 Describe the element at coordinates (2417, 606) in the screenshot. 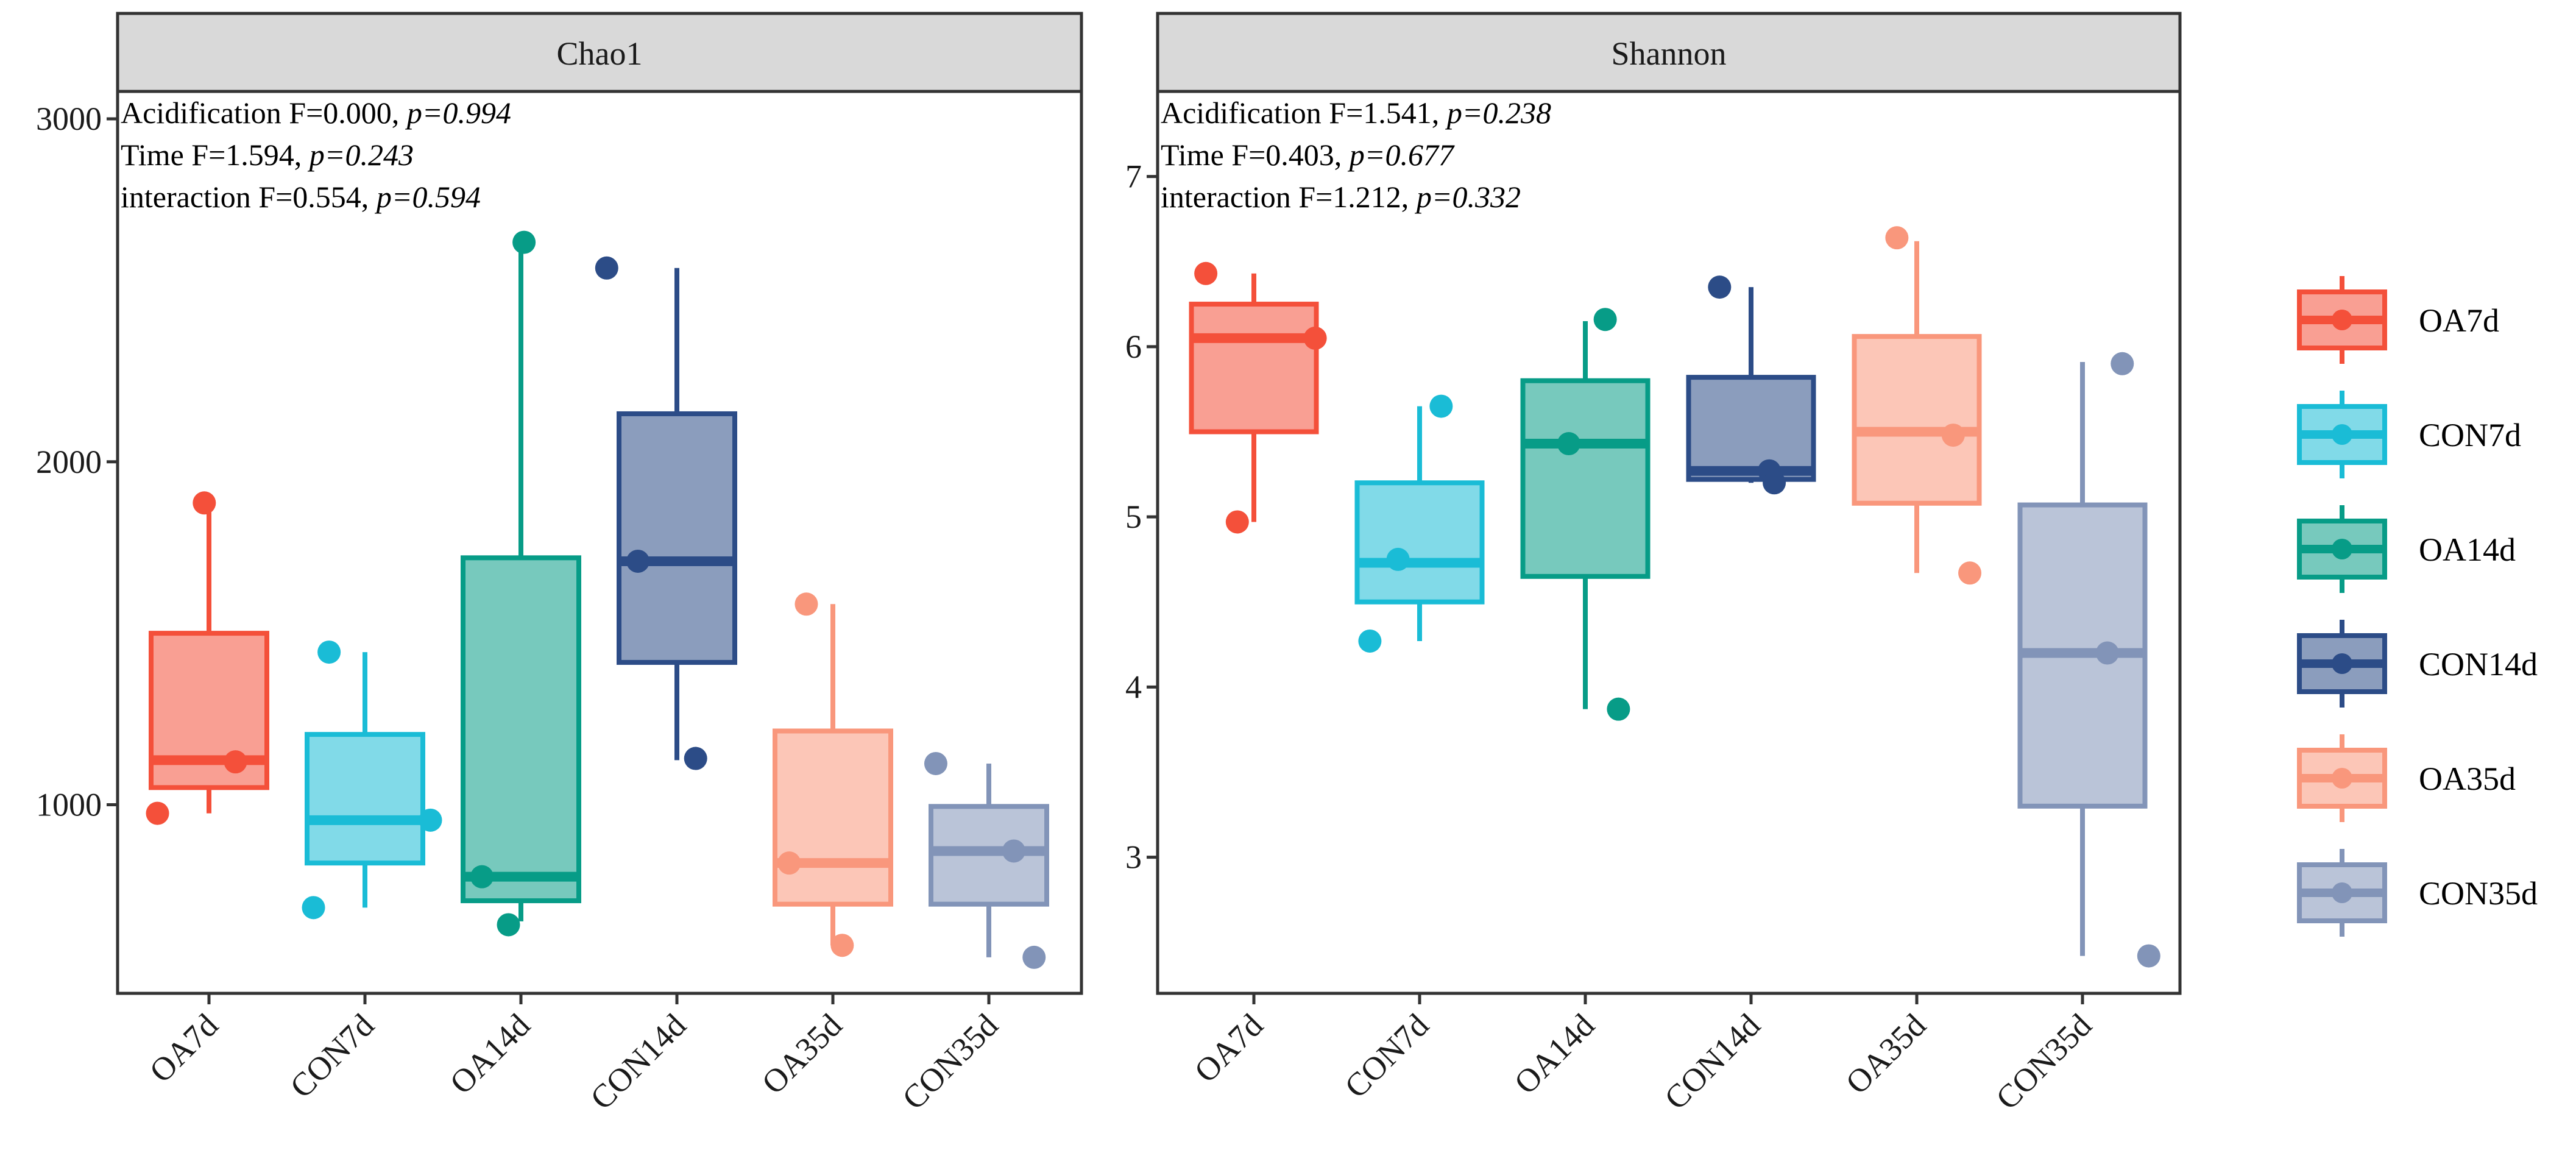

I see `legend: OA7d CON7d OA14d CON14d OA35d CON35d` at that location.